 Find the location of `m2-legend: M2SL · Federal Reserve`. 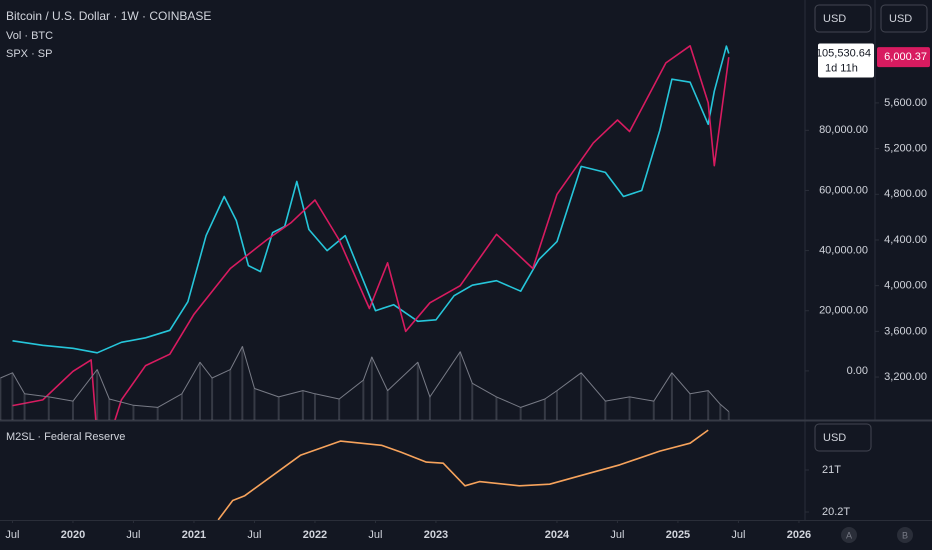

m2-legend: M2SL · Federal Reserve is located at coordinates (65, 437).